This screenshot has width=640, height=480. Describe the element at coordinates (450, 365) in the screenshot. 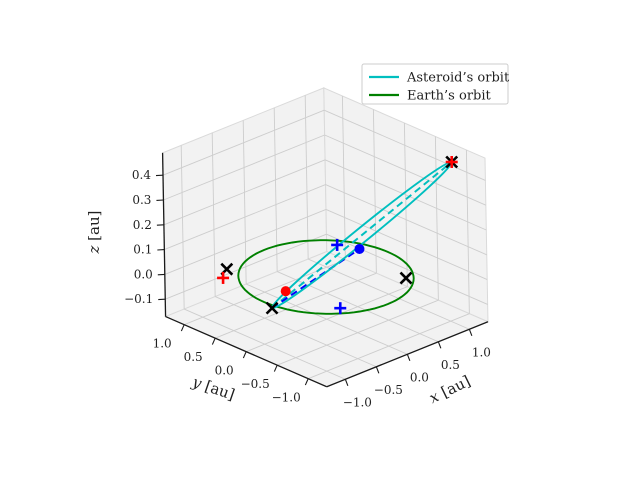

I see `x-tick-label: 0.5` at that location.